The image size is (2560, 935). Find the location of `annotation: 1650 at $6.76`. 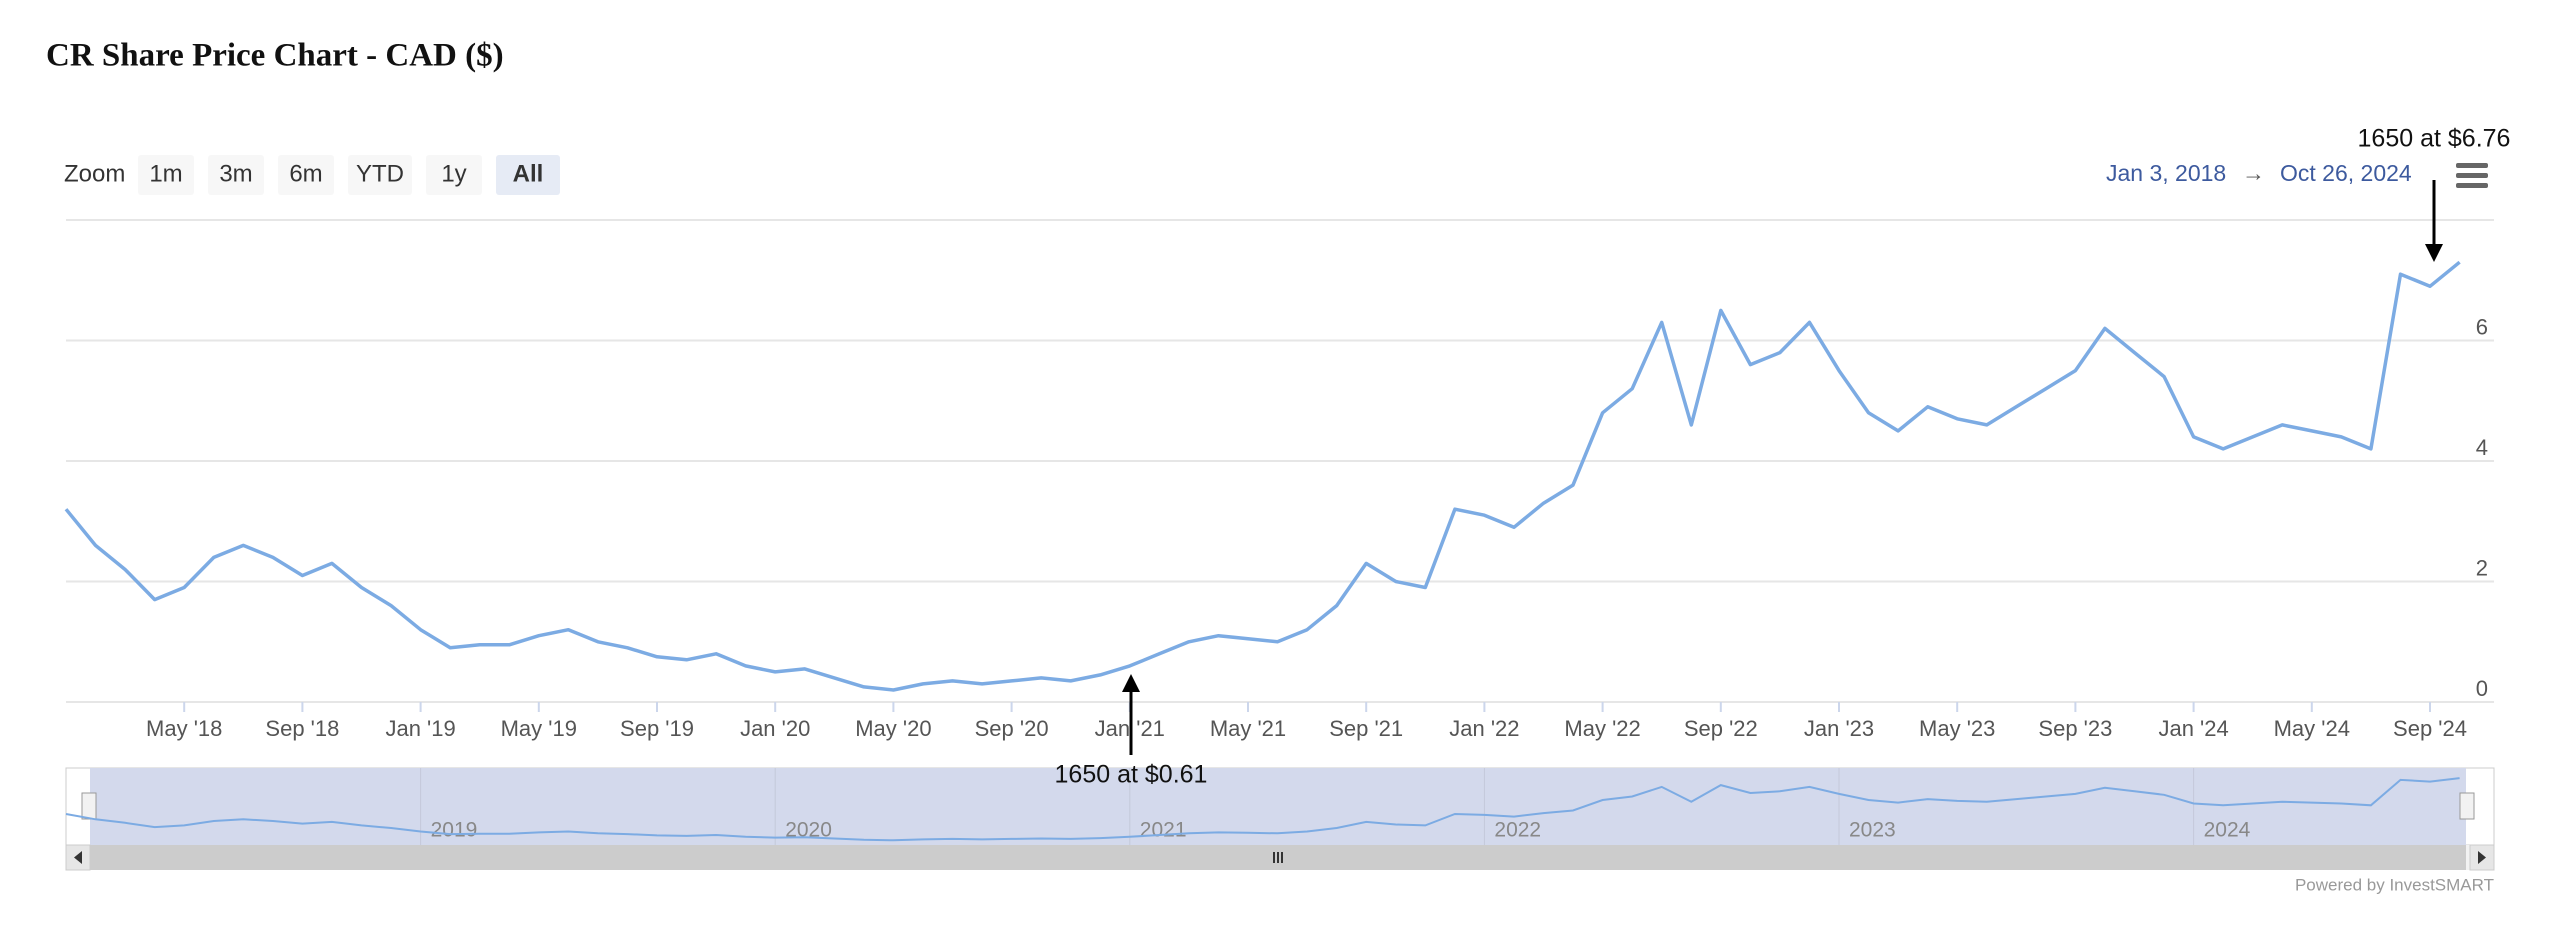

annotation: 1650 at $6.76 is located at coordinates (2434, 139).